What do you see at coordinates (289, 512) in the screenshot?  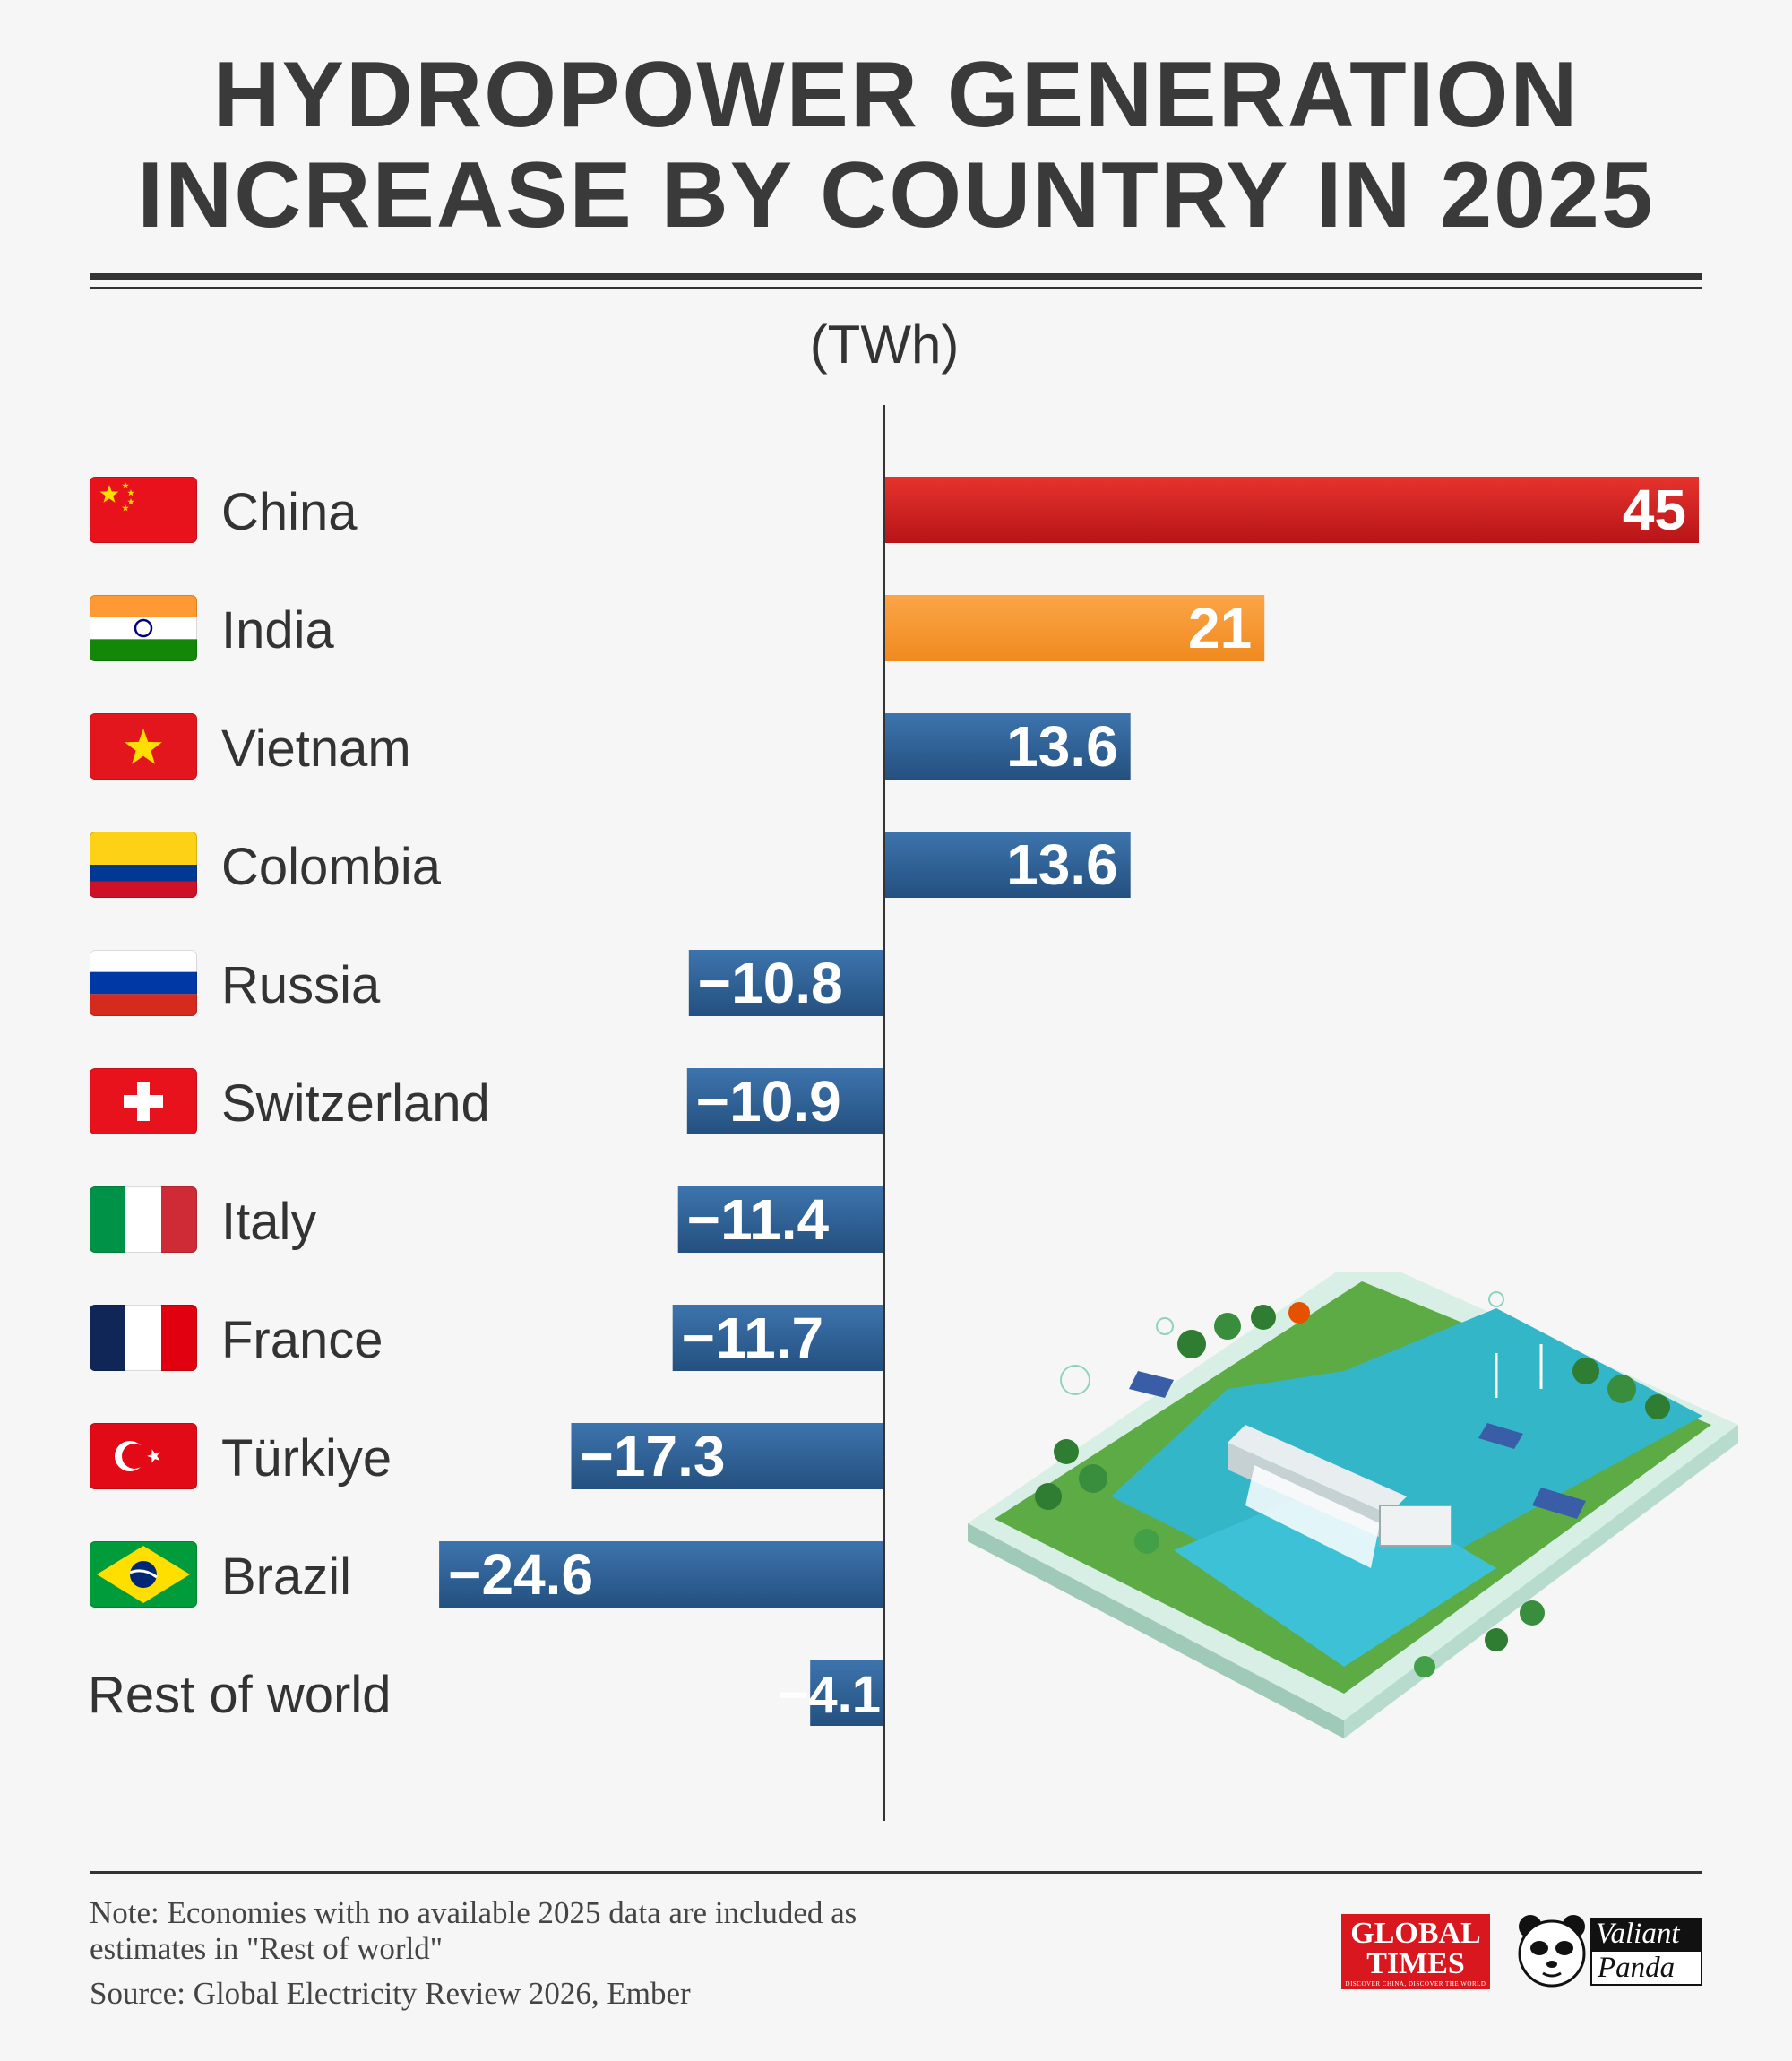 I see `category-label: China` at bounding box center [289, 512].